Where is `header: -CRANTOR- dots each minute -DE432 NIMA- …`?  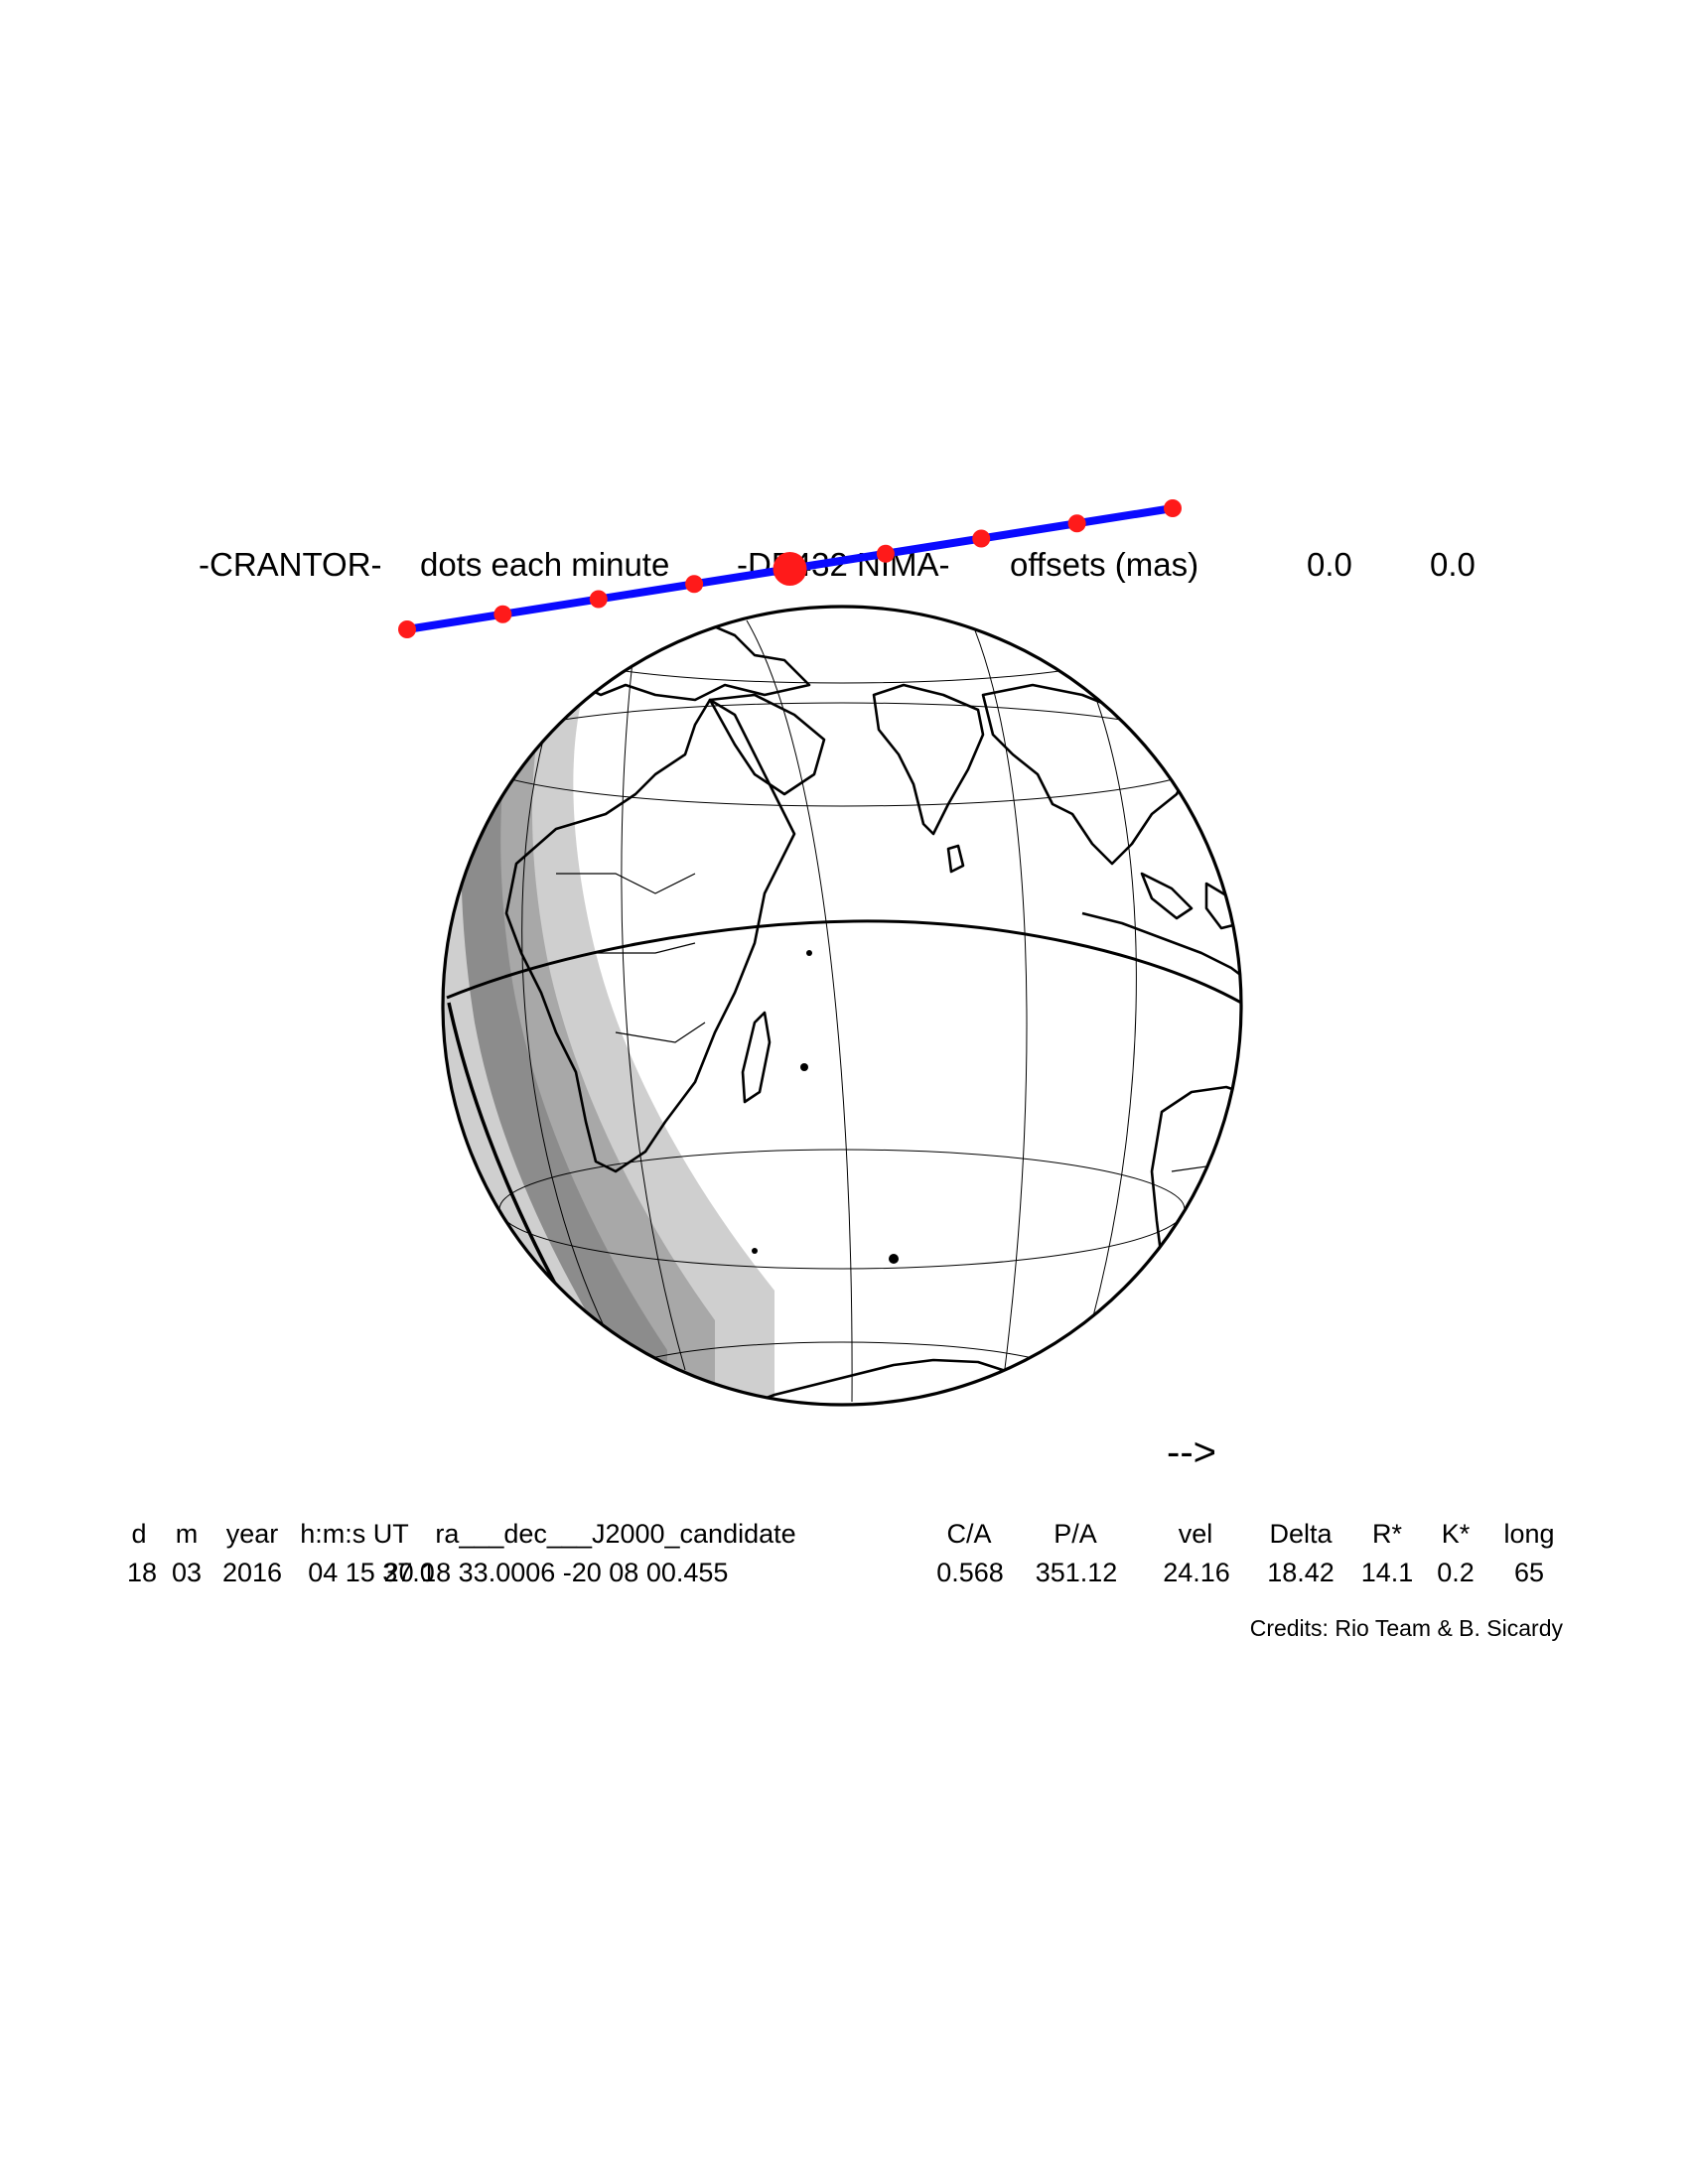 header: -CRANTOR- dots each minute -DE432 NIMA- … is located at coordinates (837, 564).